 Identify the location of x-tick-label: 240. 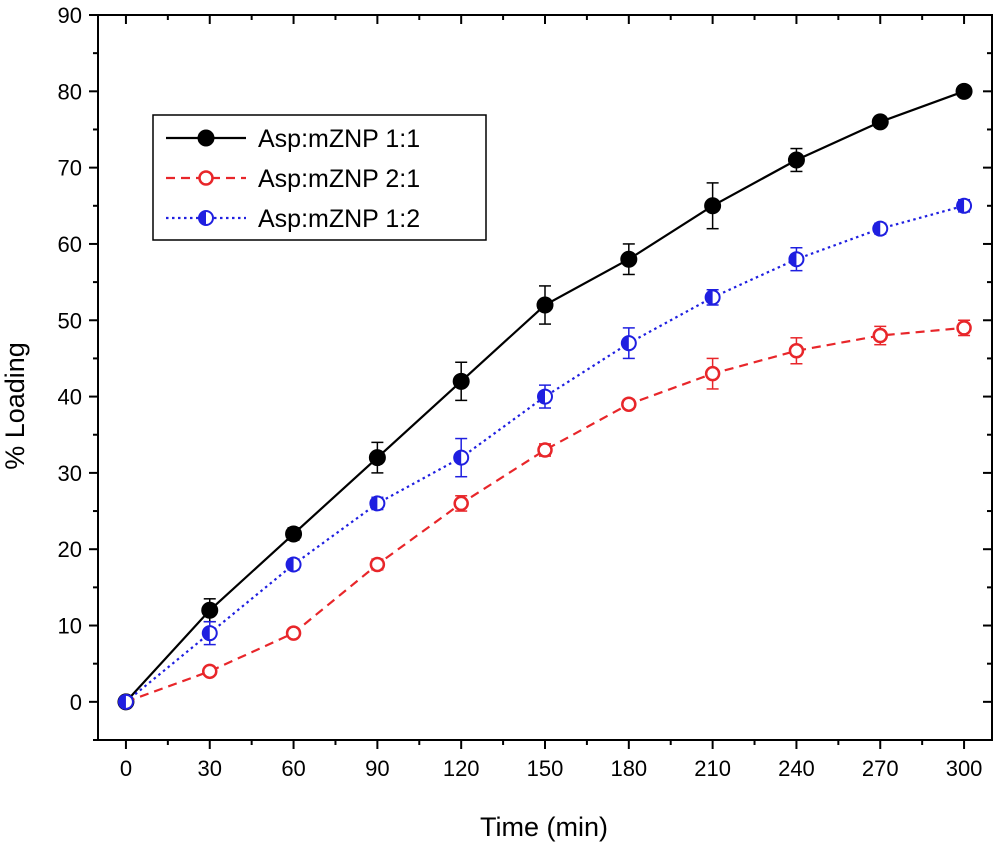
(796, 768).